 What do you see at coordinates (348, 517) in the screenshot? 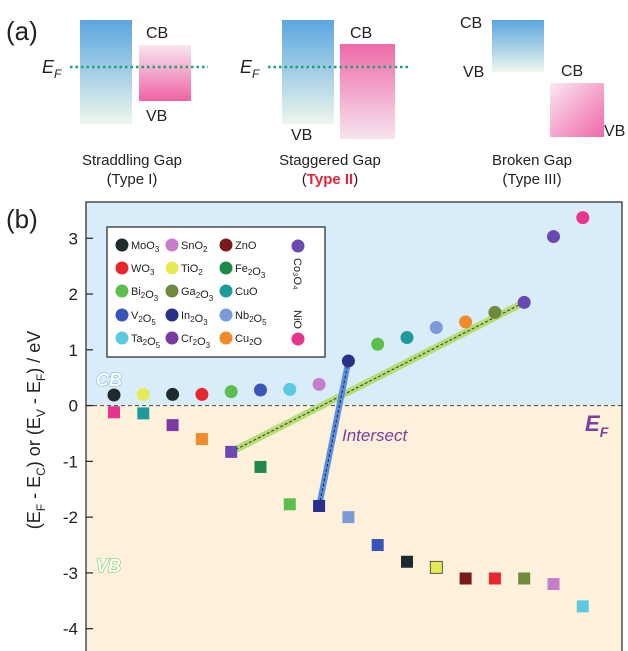
I see `vb-point-nb2o5` at bounding box center [348, 517].